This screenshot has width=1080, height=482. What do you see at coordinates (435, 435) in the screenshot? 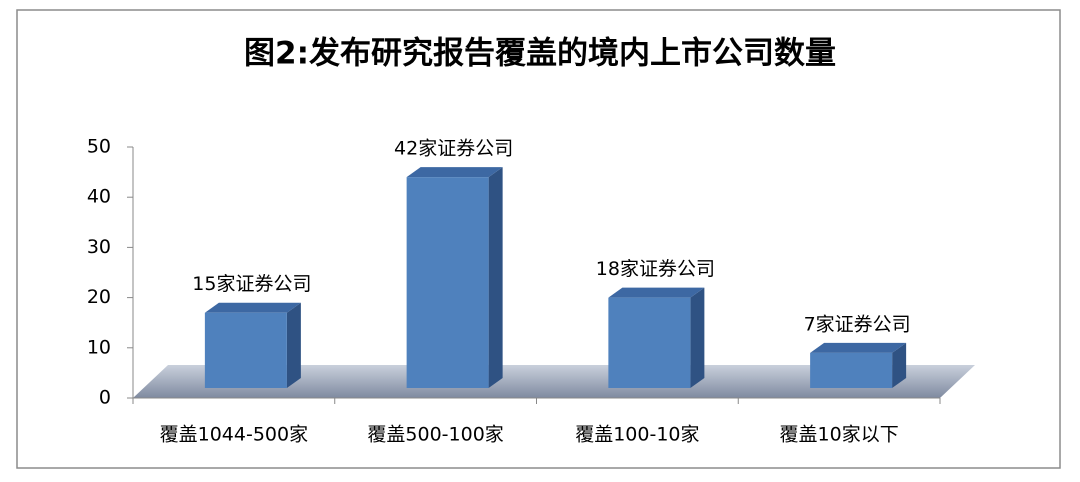
I see `x-tick-label: 覆盖500-100家` at bounding box center [435, 435].